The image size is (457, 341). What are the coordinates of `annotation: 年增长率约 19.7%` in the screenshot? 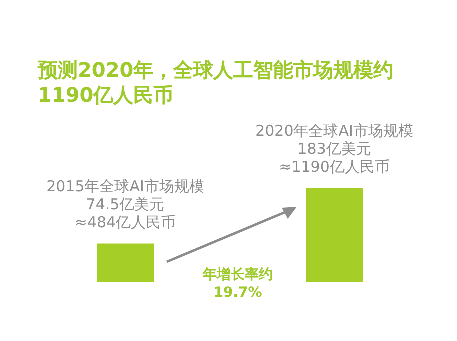 It's located at (238, 284).